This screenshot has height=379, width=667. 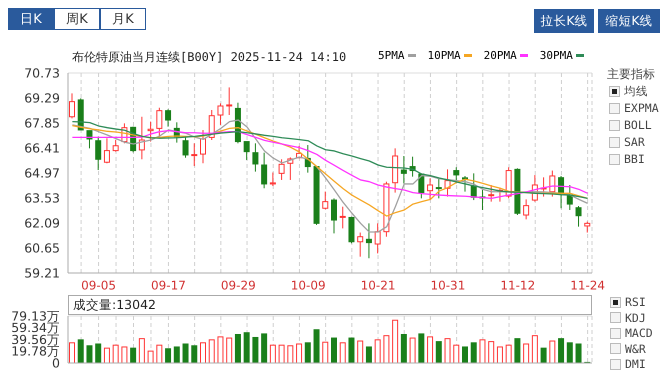 What do you see at coordinates (168, 285) in the screenshot?
I see `x-tick-label: 09-17` at bounding box center [168, 285].